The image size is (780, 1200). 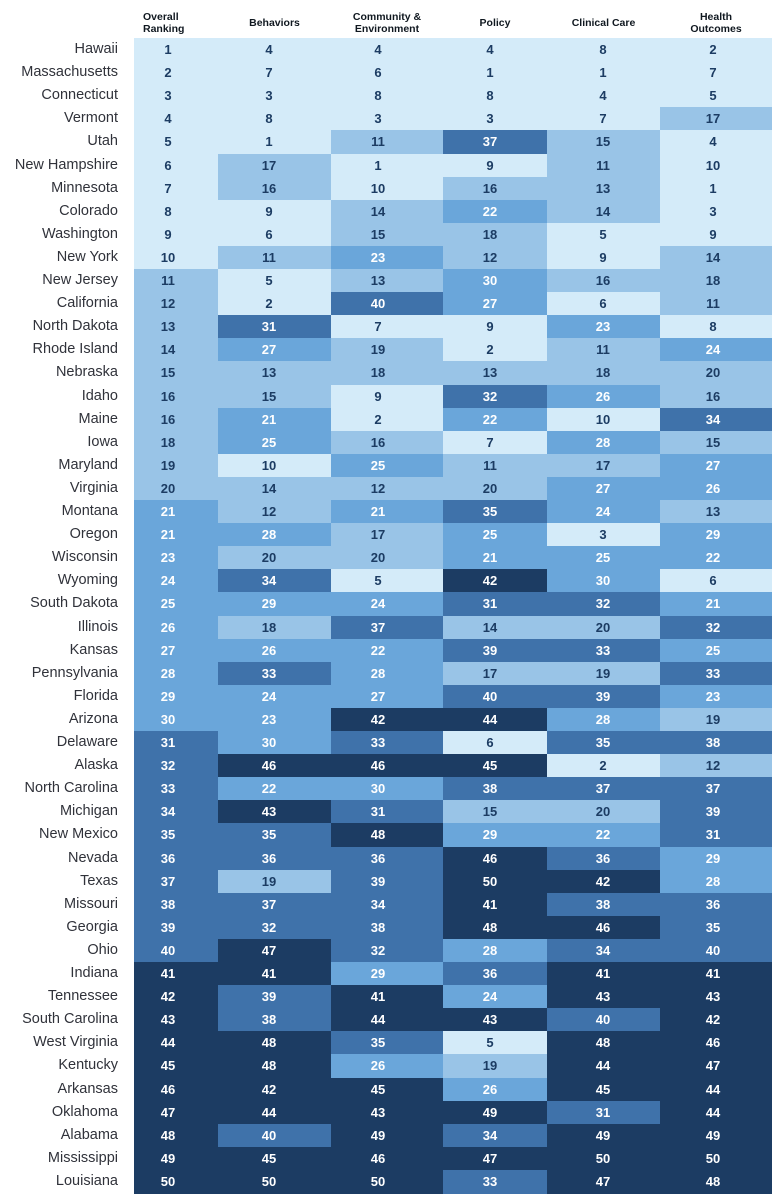 What do you see at coordinates (378, 465) in the screenshot?
I see `rank-value: 25` at bounding box center [378, 465].